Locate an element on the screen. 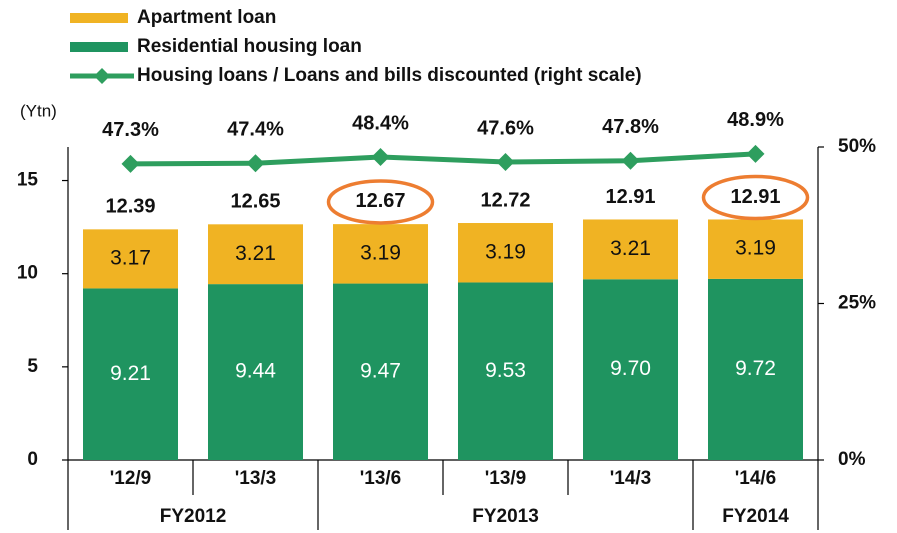 Image resolution: width=897 pixels, height=533 pixels. total-label: 12.72 is located at coordinates (505, 200).